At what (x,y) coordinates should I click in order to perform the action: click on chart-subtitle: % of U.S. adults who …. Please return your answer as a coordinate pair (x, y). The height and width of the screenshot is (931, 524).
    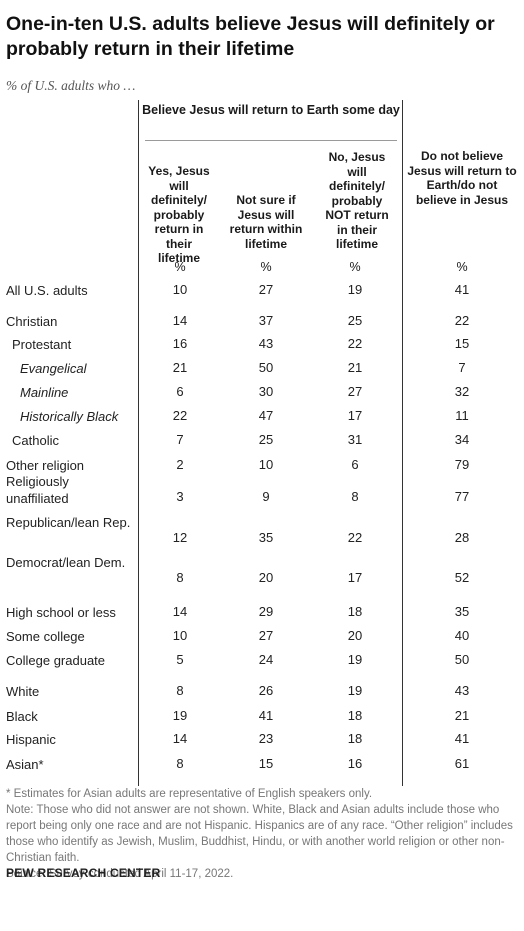
    Looking at the image, I should click on (71, 85).